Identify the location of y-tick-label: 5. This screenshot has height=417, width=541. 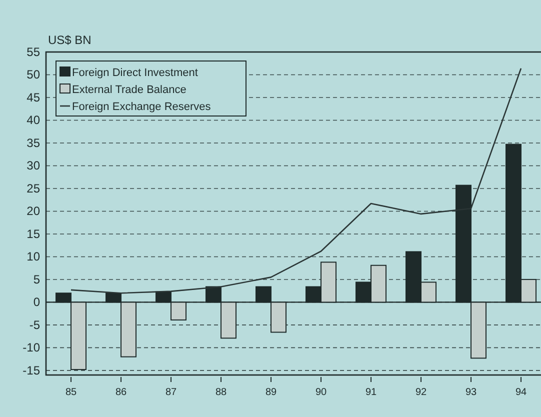
(36, 279).